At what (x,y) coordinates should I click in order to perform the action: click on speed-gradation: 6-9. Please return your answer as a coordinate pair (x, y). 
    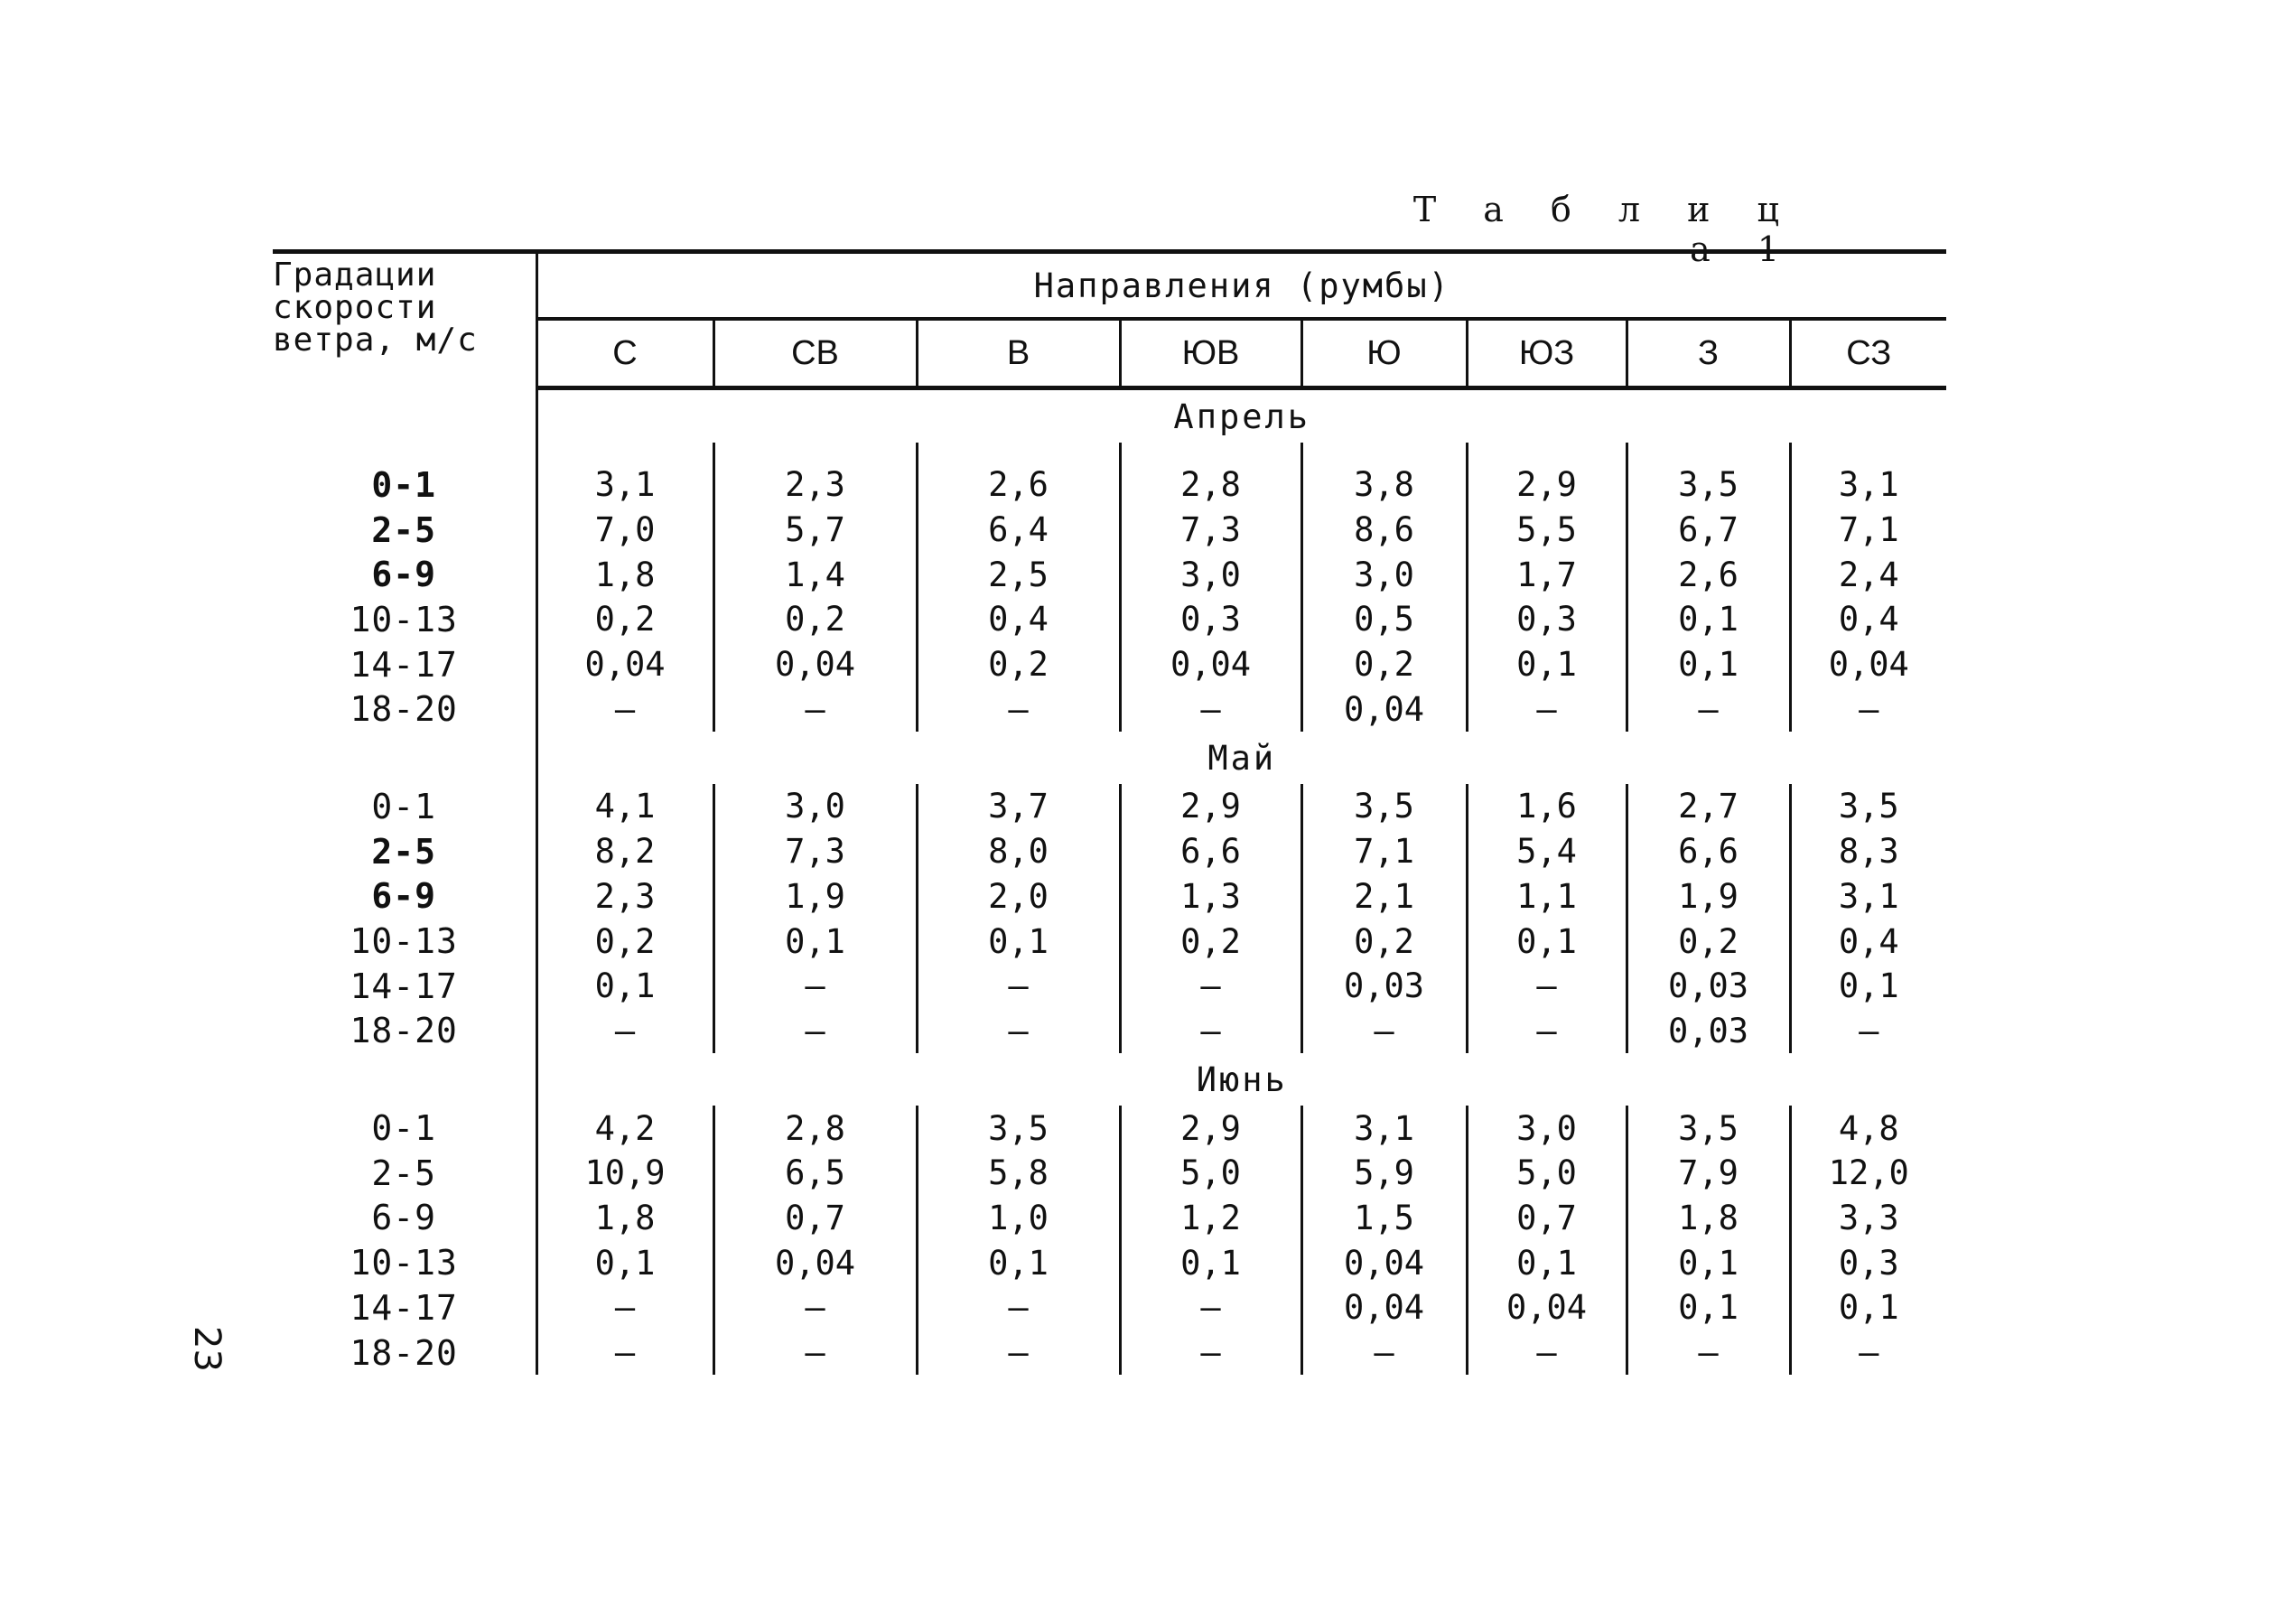
    Looking at the image, I should click on (404, 575).